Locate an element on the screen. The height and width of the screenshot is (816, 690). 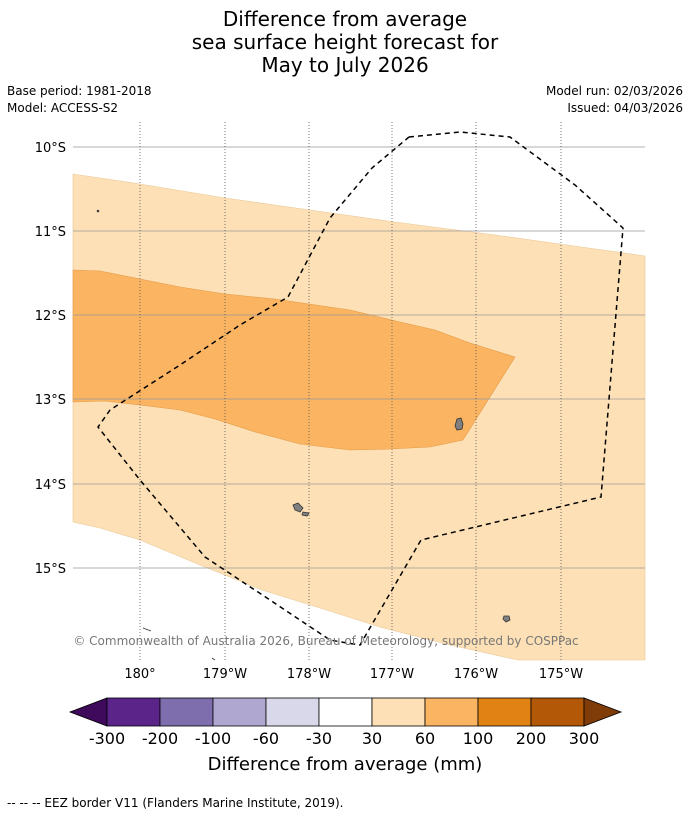
colorbar-tick-10: 300 is located at coordinates (584, 738).